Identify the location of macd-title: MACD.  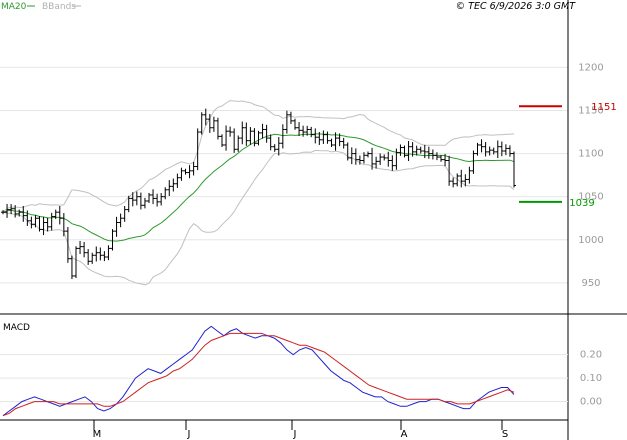
(16, 328).